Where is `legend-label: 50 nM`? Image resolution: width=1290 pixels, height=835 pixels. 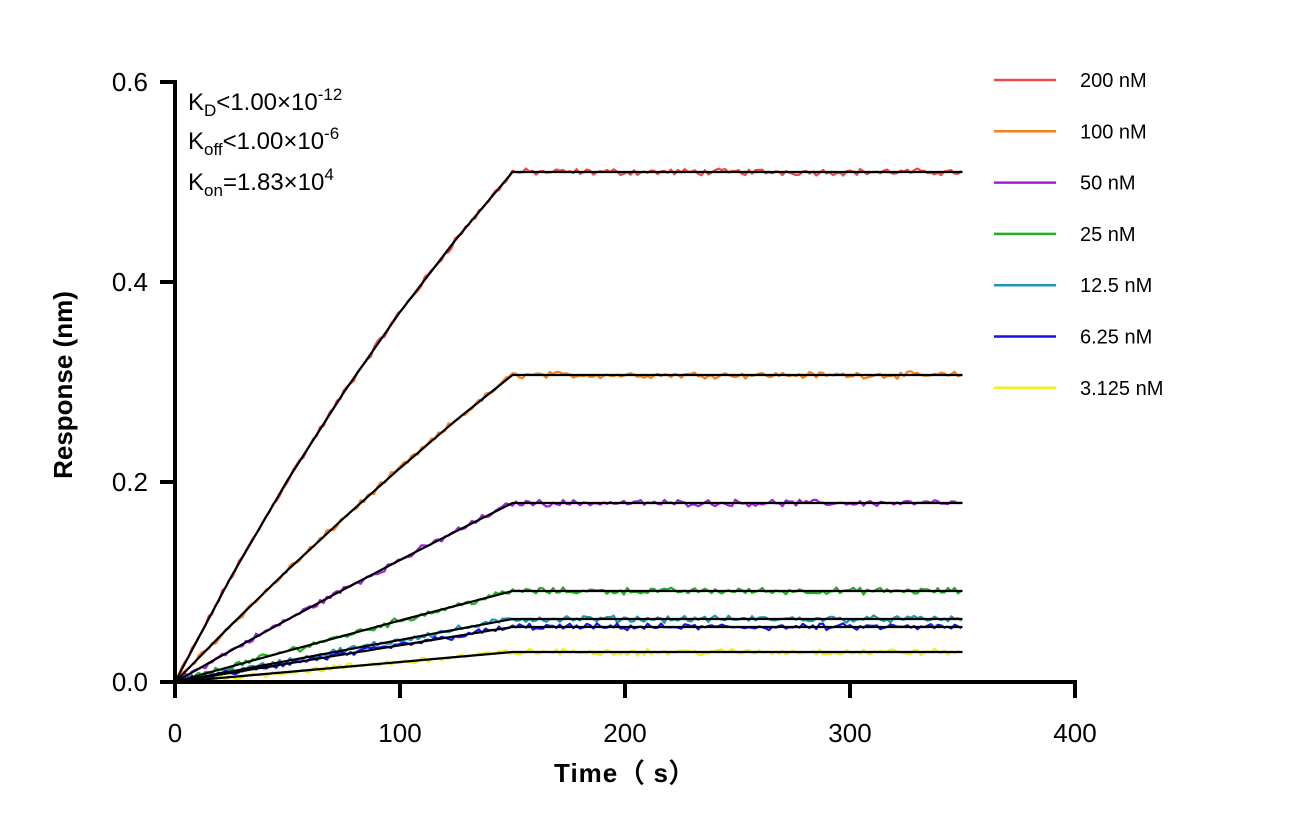 legend-label: 50 nM is located at coordinates (1108, 184).